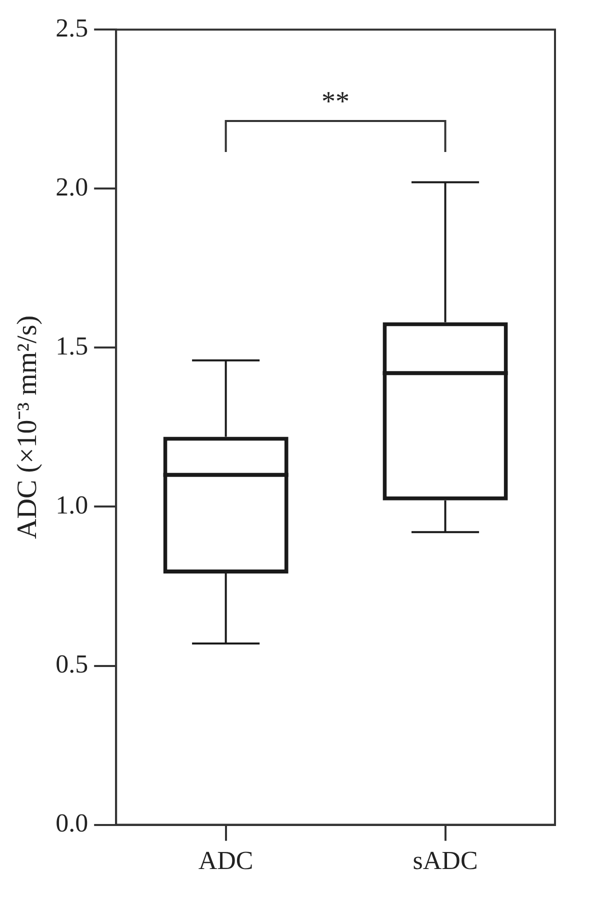  I want to click on y-tick-label: 1.5, so click(72, 346).